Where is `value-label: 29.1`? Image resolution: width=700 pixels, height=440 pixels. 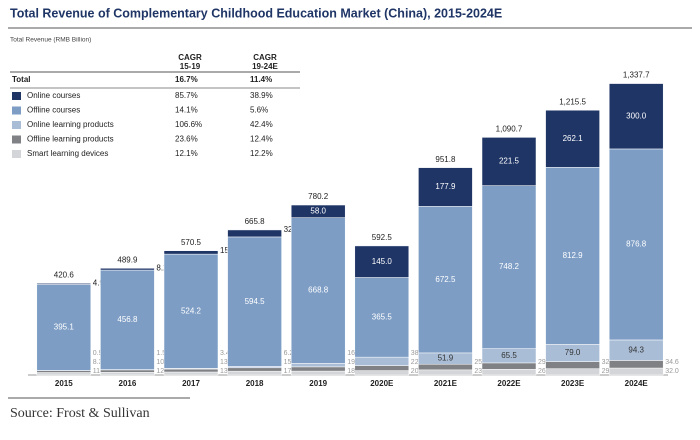 value-label: 29.1 is located at coordinates (609, 371).